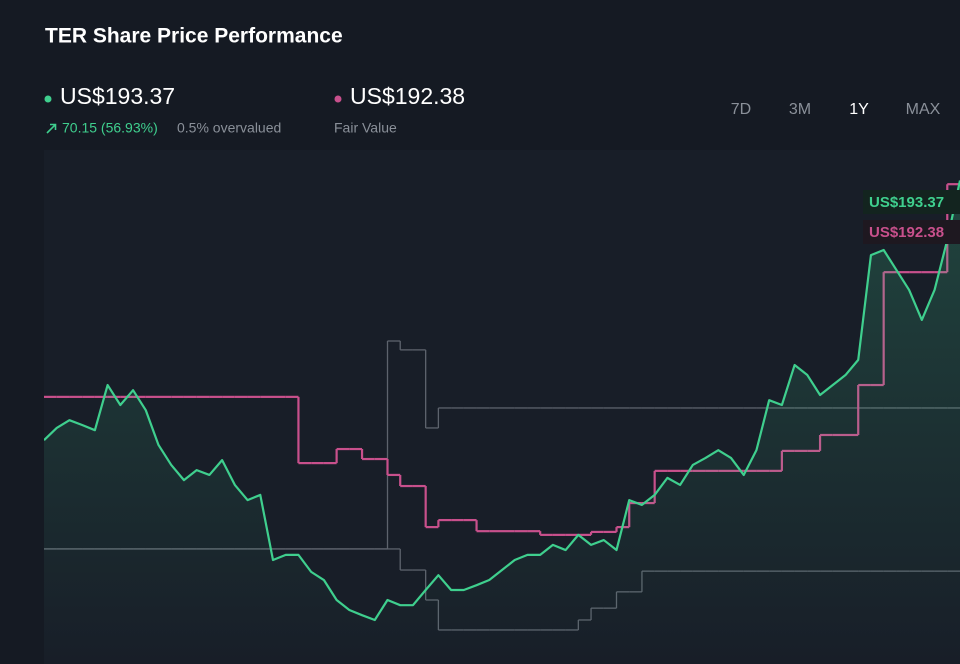 The height and width of the screenshot is (664, 960). Describe the element at coordinates (859, 109) in the screenshot. I see `period-button: 1Y` at that location.